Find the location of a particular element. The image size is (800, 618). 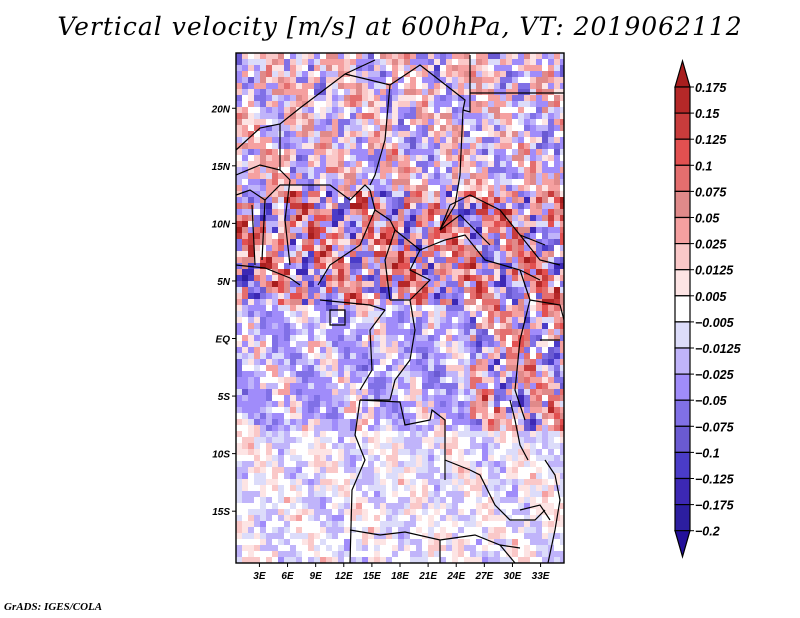

y-tick-label: 10N is located at coordinates (221, 224).